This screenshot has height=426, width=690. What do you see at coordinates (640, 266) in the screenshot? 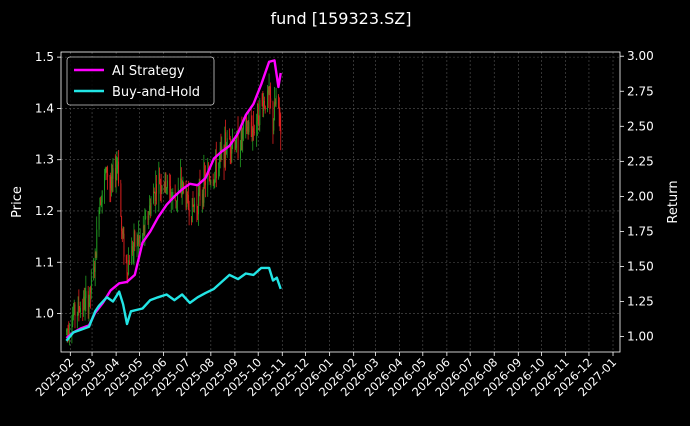
I see `y2-tick-label: 1.50` at bounding box center [640, 266].